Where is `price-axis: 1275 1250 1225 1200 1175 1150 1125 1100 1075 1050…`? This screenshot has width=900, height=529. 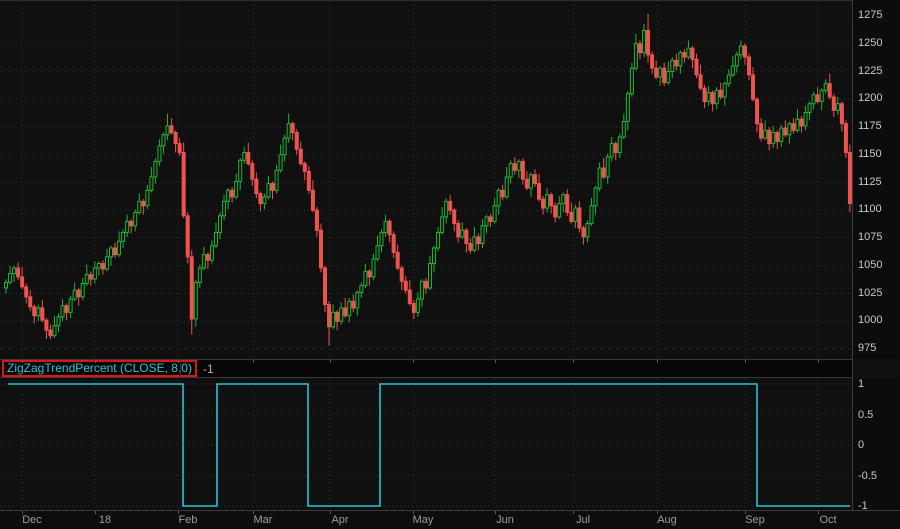 price-axis: 1275 1250 1225 1200 1175 1150 1125 1100 1075 1050… is located at coordinates (876, 179).